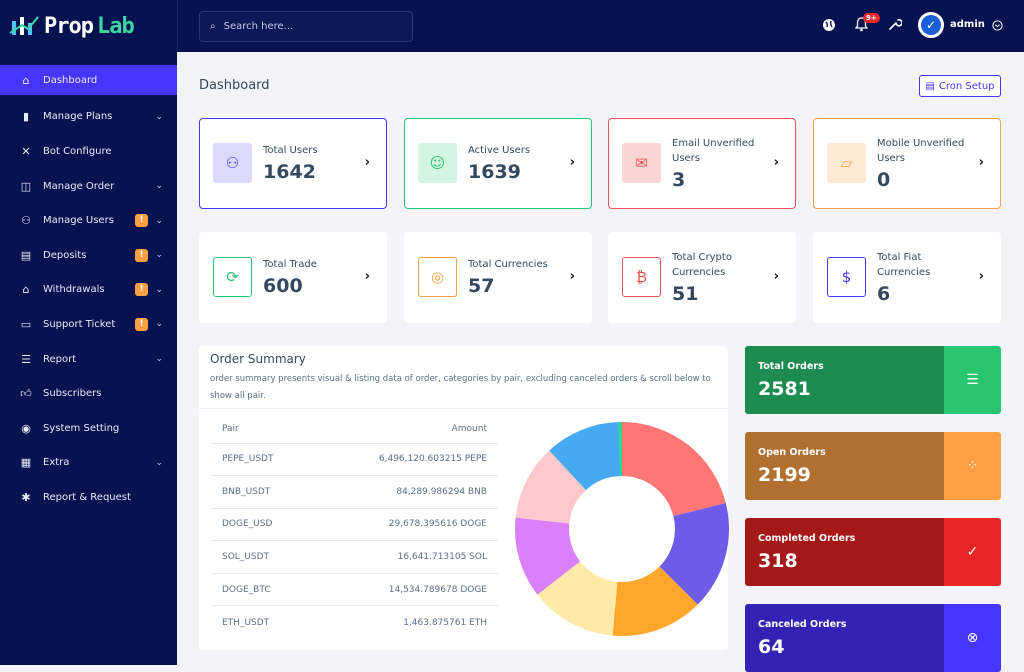  I want to click on order-card-open-orders: ⁘ Open Orders 2199, so click(873, 466).